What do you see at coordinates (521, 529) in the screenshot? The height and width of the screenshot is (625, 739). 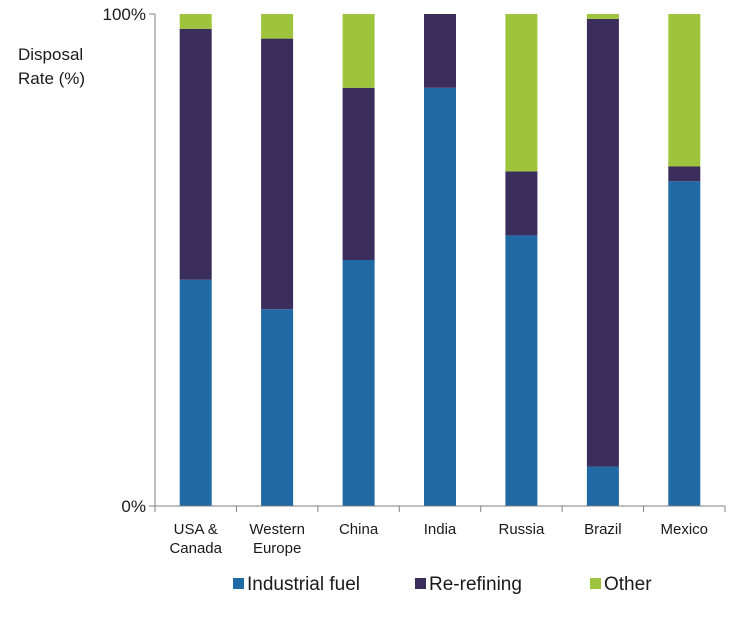 I see `x-tick-label-russia: Russia` at bounding box center [521, 529].